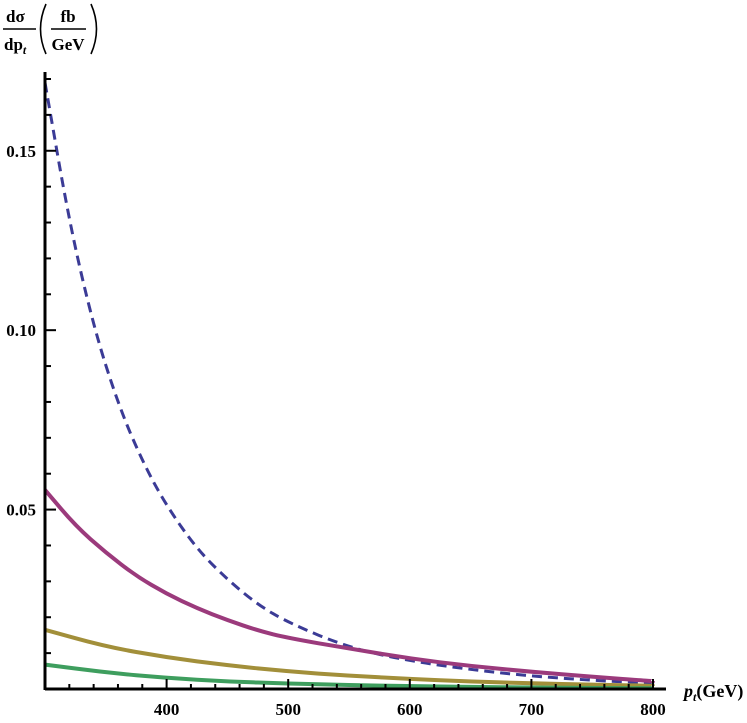  I want to click on x-tick-label-600: 600, so click(410, 709).